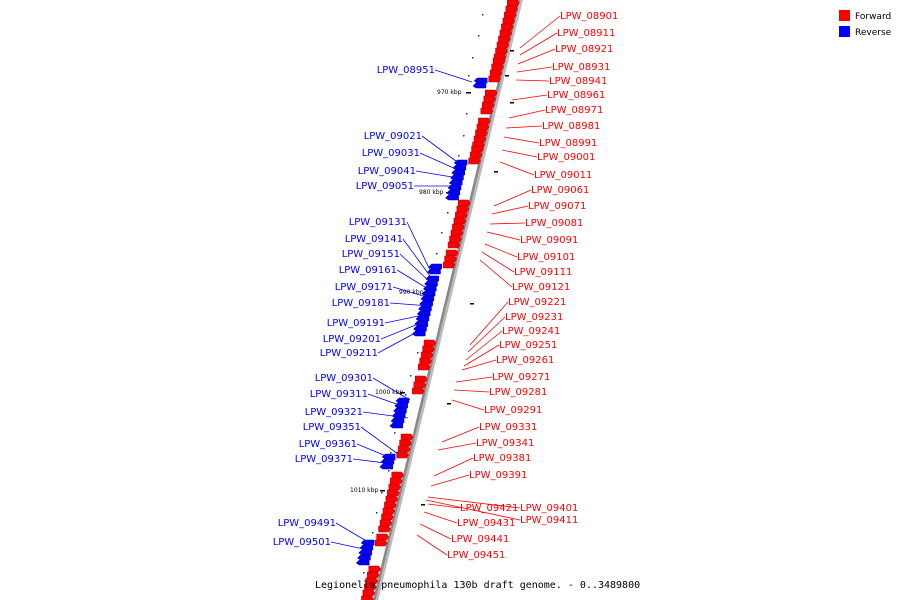 Image resolution: width=900 pixels, height=600 pixels. What do you see at coordinates (498, 475) in the screenshot?
I see `forward-gene-label: LPW_09391` at bounding box center [498, 475].